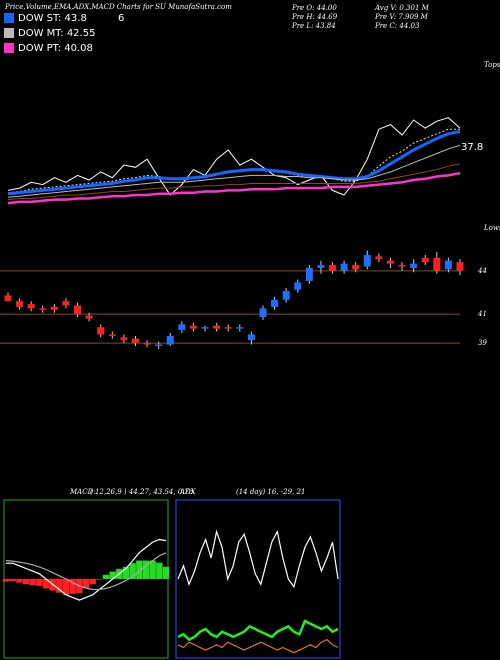 The height and width of the screenshot is (660, 500). I want to click on legend-label: DOW ST: 43.8, so click(52, 18).